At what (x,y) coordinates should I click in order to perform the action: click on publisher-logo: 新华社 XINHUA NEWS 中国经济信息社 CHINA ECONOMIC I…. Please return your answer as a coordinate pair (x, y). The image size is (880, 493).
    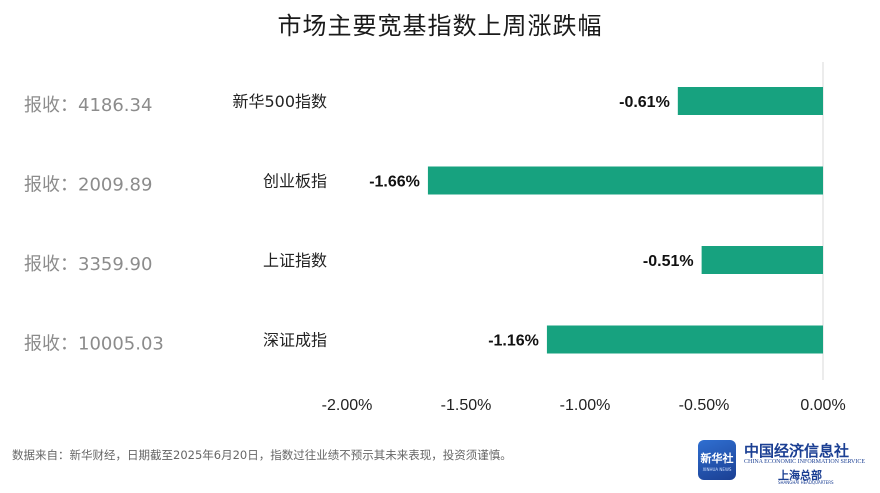
    Looking at the image, I should click on (788, 463).